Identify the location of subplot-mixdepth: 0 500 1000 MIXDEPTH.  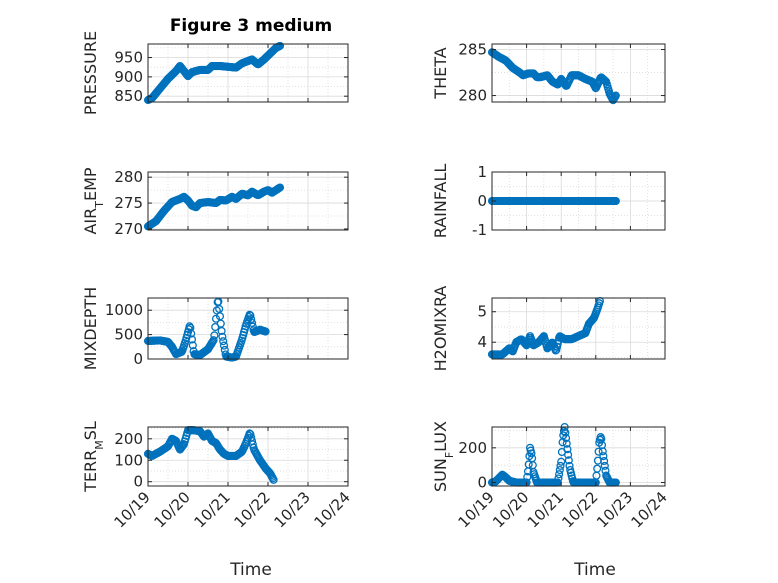
(215, 328).